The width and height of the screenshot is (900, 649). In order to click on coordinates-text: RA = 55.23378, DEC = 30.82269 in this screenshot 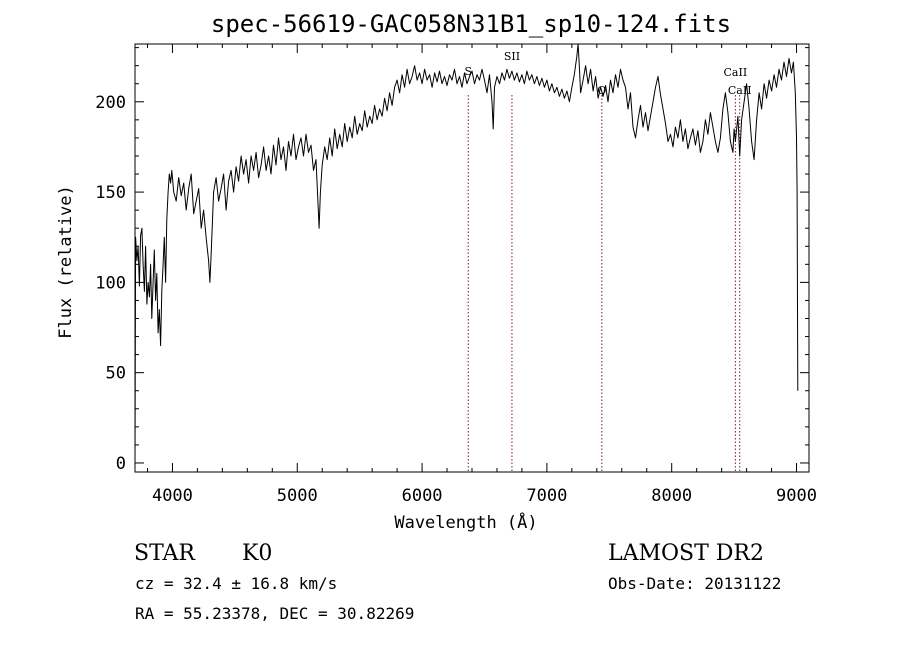, I will do `click(274, 613)`.